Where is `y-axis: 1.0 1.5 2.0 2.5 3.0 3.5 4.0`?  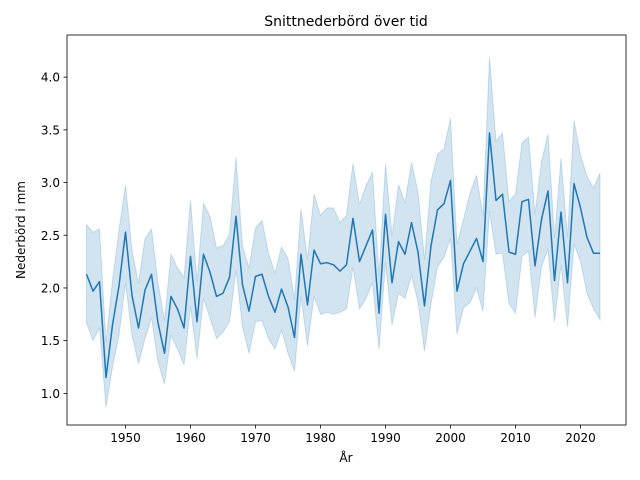 y-axis: 1.0 1.5 2.0 2.5 3.0 3.5 4.0 is located at coordinates (54, 236).